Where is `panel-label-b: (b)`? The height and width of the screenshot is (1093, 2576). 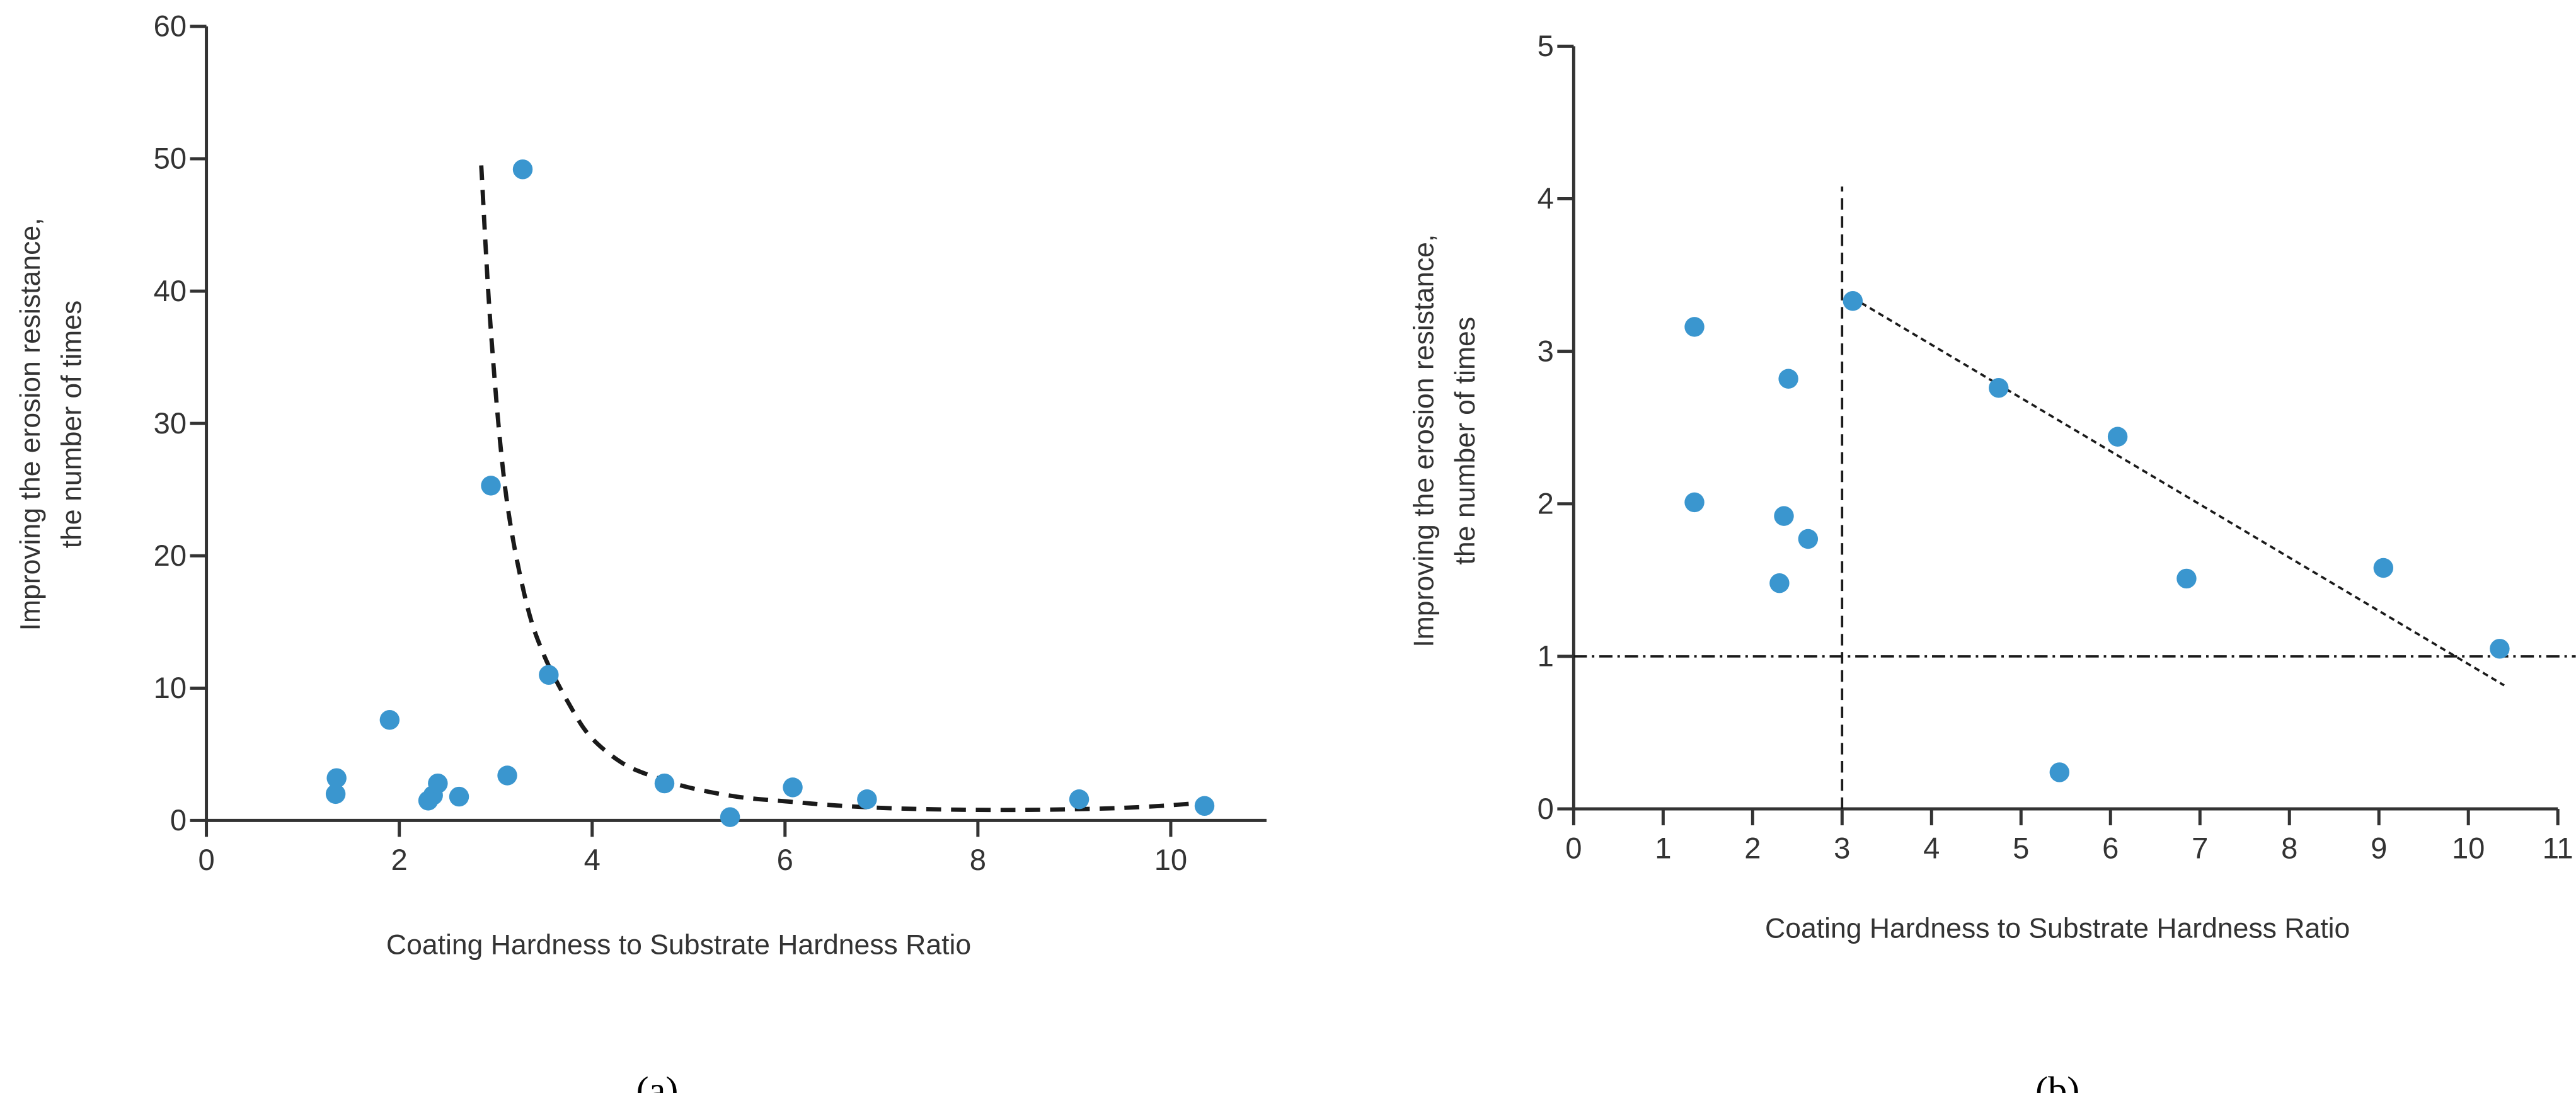
panel-label-b: (b) is located at coordinates (2057, 1081).